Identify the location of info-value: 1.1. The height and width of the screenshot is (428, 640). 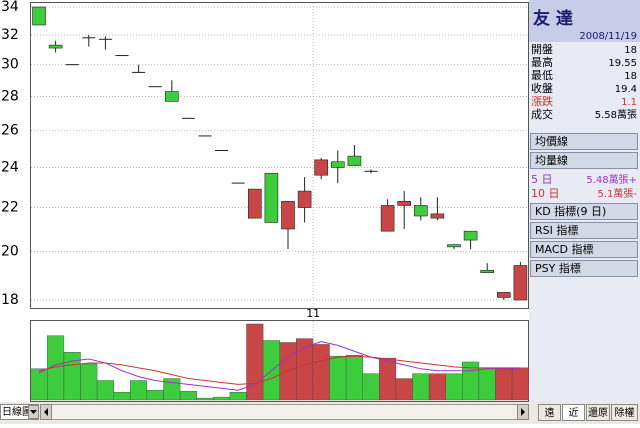
(629, 102).